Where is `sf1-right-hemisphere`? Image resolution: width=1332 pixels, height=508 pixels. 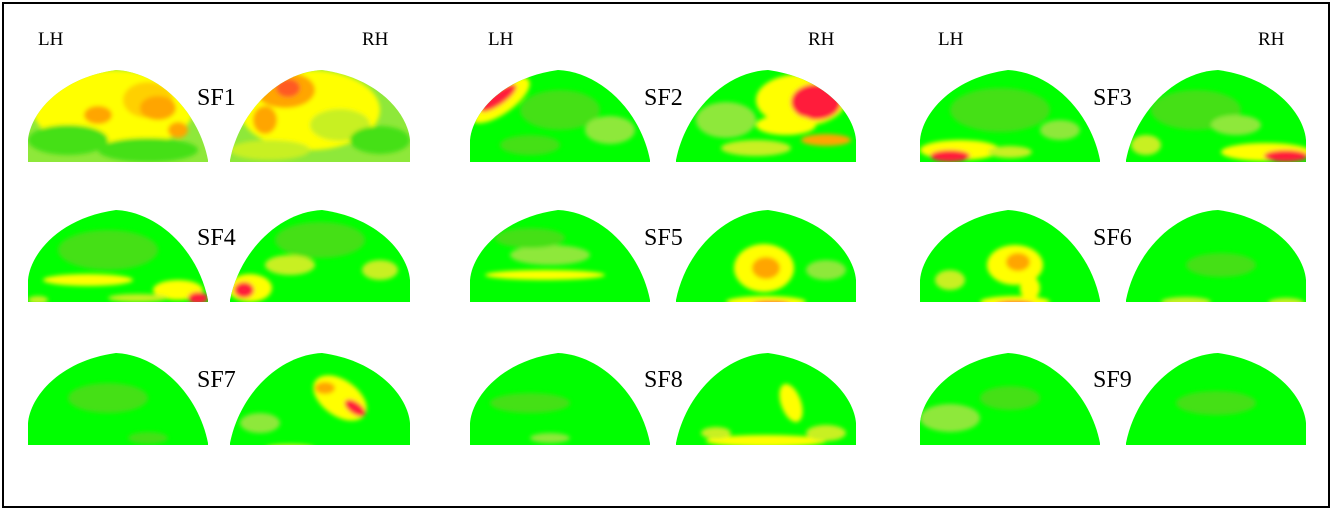 sf1-right-hemisphere is located at coordinates (320, 116).